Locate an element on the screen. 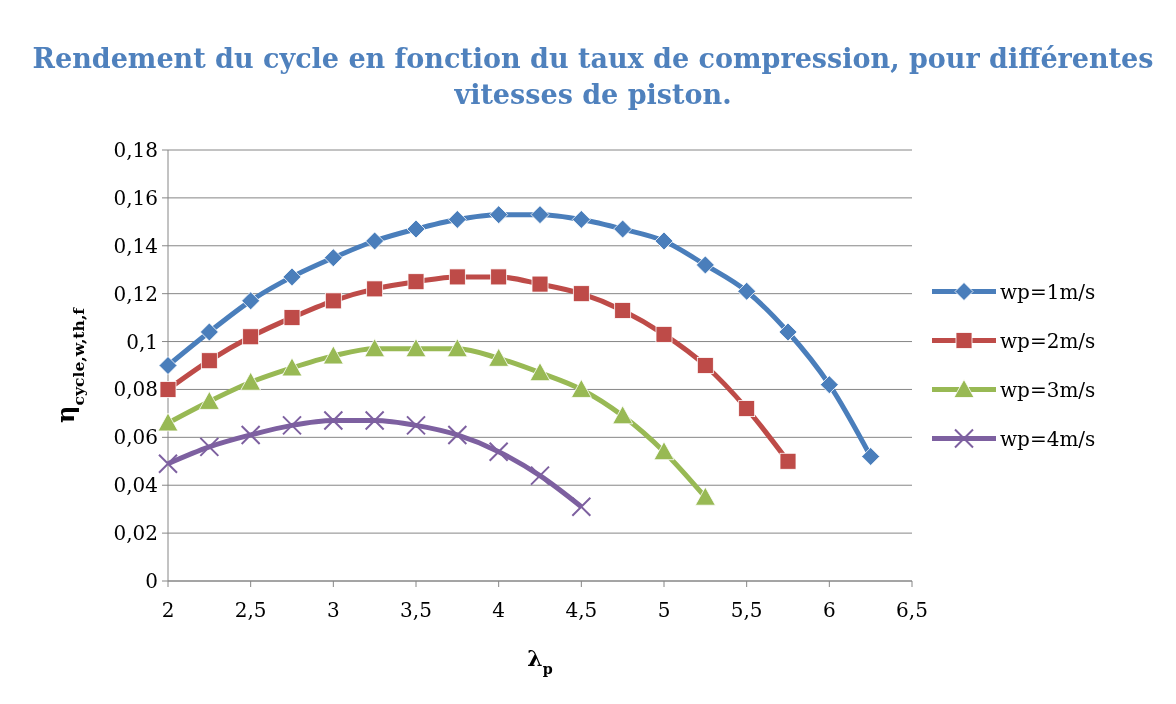 The height and width of the screenshot is (704, 1176). x-tick-label: 4 is located at coordinates (499, 610).